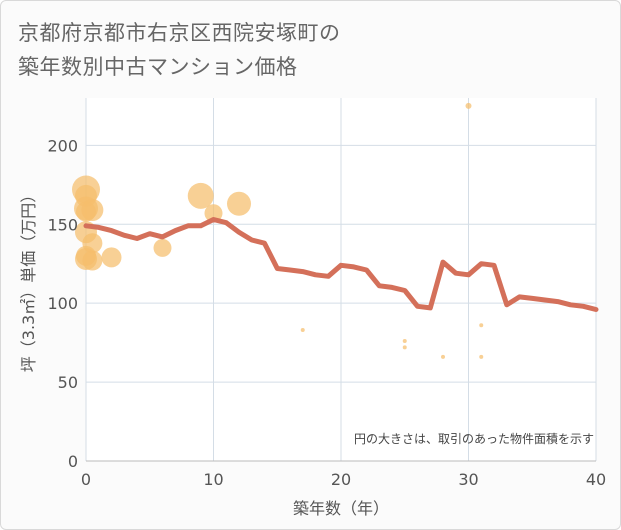 Image resolution: width=621 pixels, height=530 pixels. Describe the element at coordinates (86, 479) in the screenshot. I see `x-tick-label: 0` at that location.